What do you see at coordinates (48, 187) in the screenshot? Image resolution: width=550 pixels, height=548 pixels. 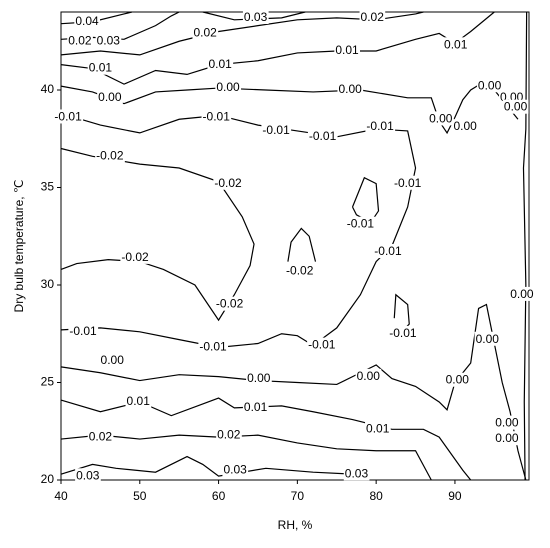 I see `y-tick-label: 35` at bounding box center [48, 187].